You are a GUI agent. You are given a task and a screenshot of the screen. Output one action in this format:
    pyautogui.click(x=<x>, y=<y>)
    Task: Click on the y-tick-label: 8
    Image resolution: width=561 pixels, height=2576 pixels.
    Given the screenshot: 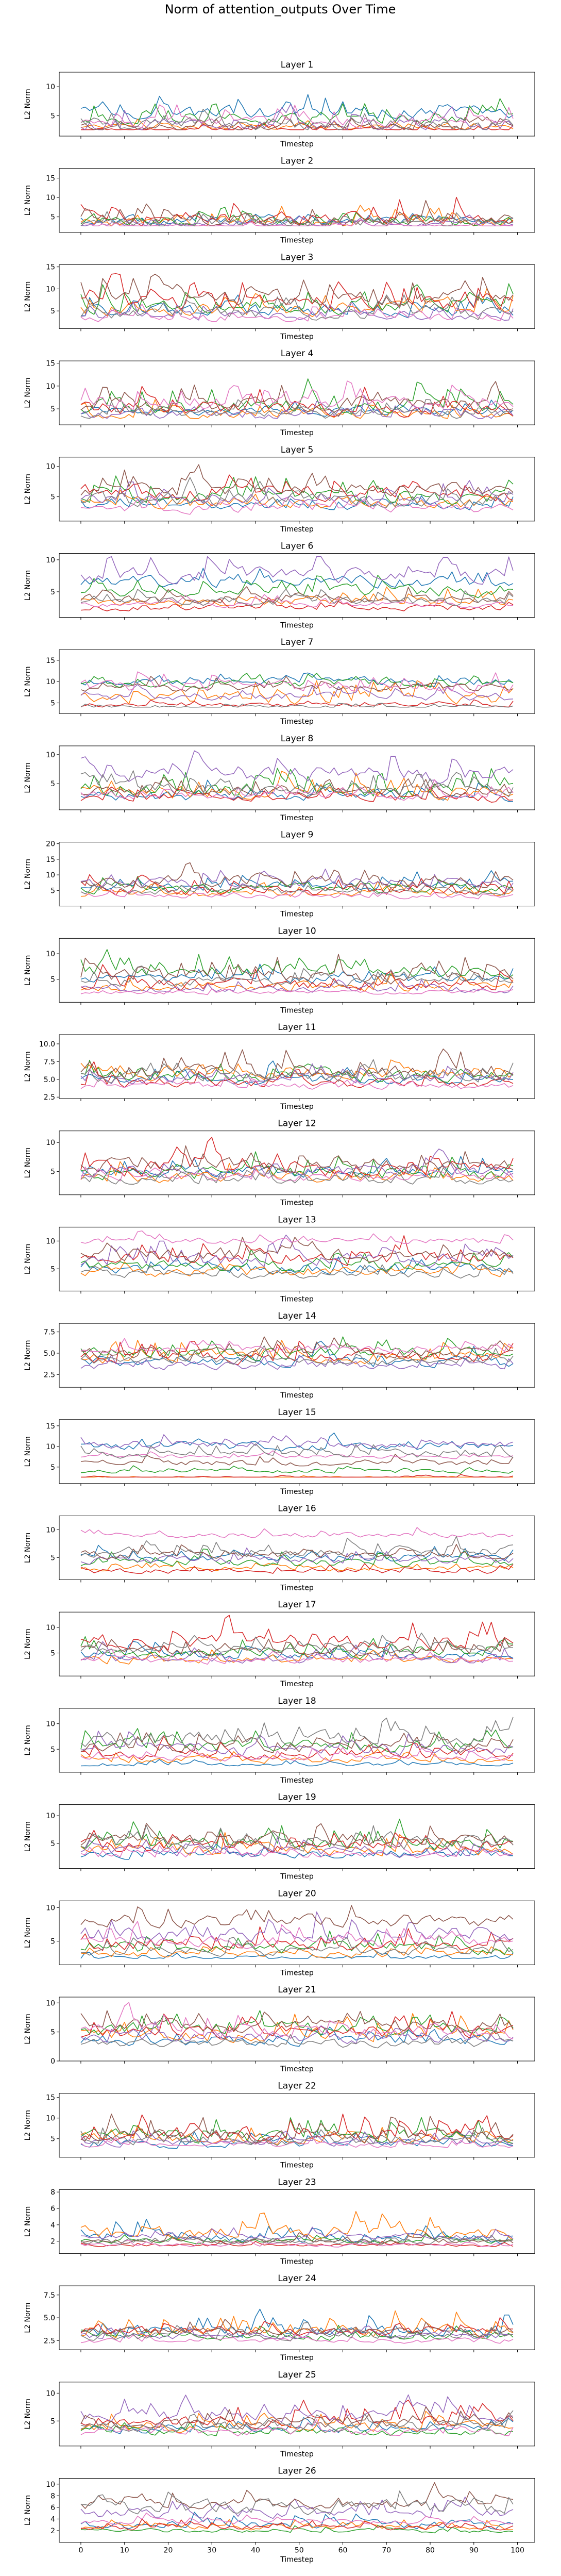 What is the action you would take?
    pyautogui.click(x=52, y=2496)
    